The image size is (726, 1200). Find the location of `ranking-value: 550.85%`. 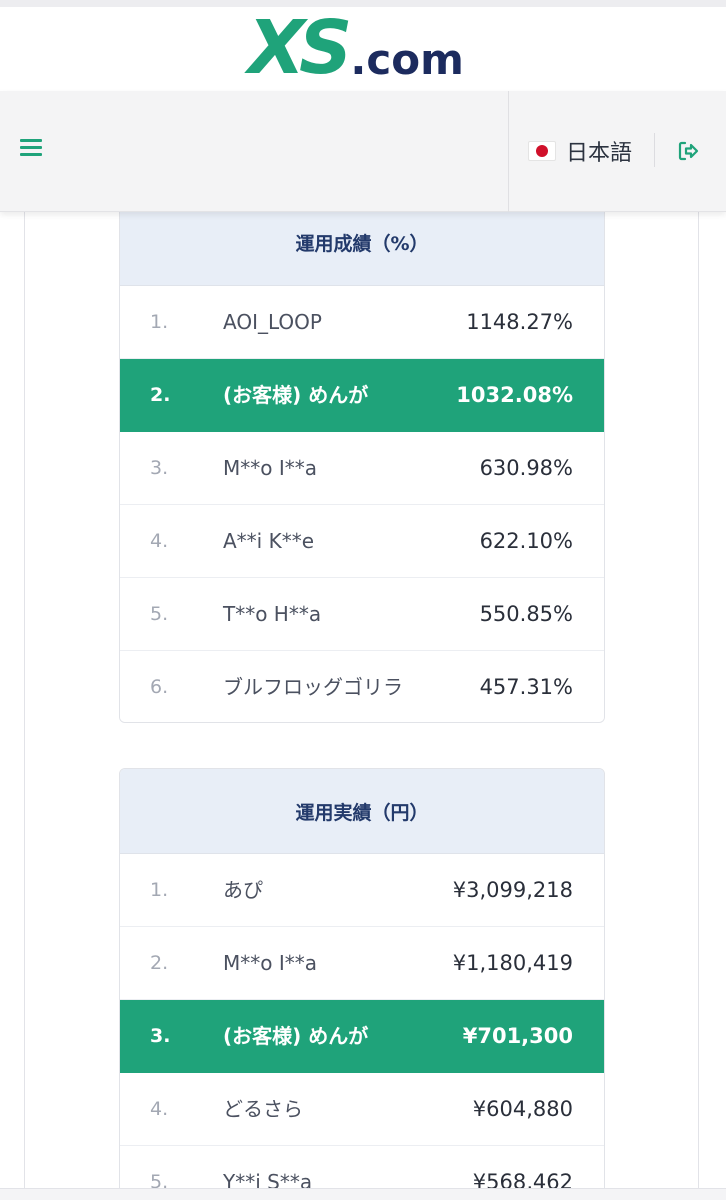

ranking-value: 550.85% is located at coordinates (526, 614).